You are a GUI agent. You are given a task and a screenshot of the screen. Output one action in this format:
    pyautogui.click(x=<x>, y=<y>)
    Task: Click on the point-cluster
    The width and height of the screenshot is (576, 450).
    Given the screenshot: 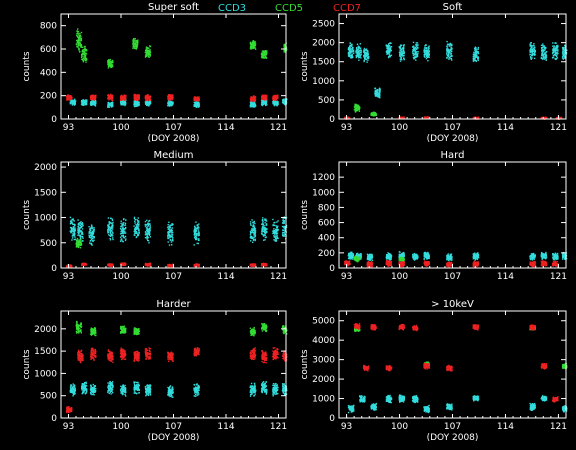 What is the action you would take?
    pyautogui.click(x=253, y=99)
    